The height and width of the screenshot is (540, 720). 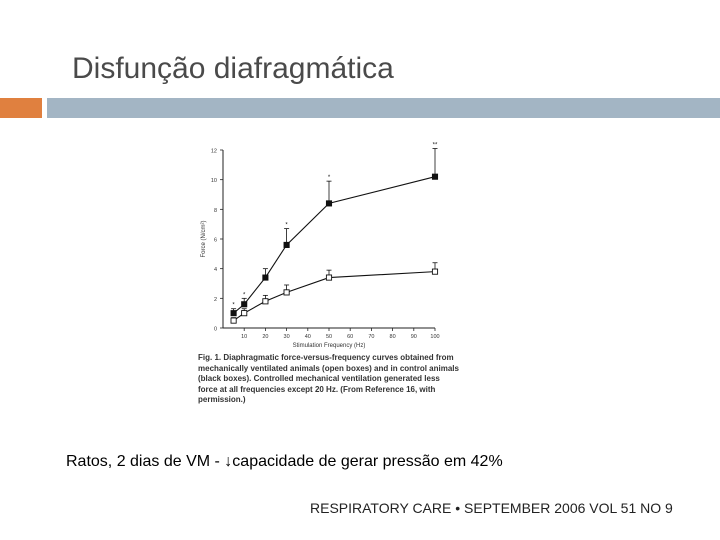 I want to click on y-tick-label: 8, so click(x=215, y=211).